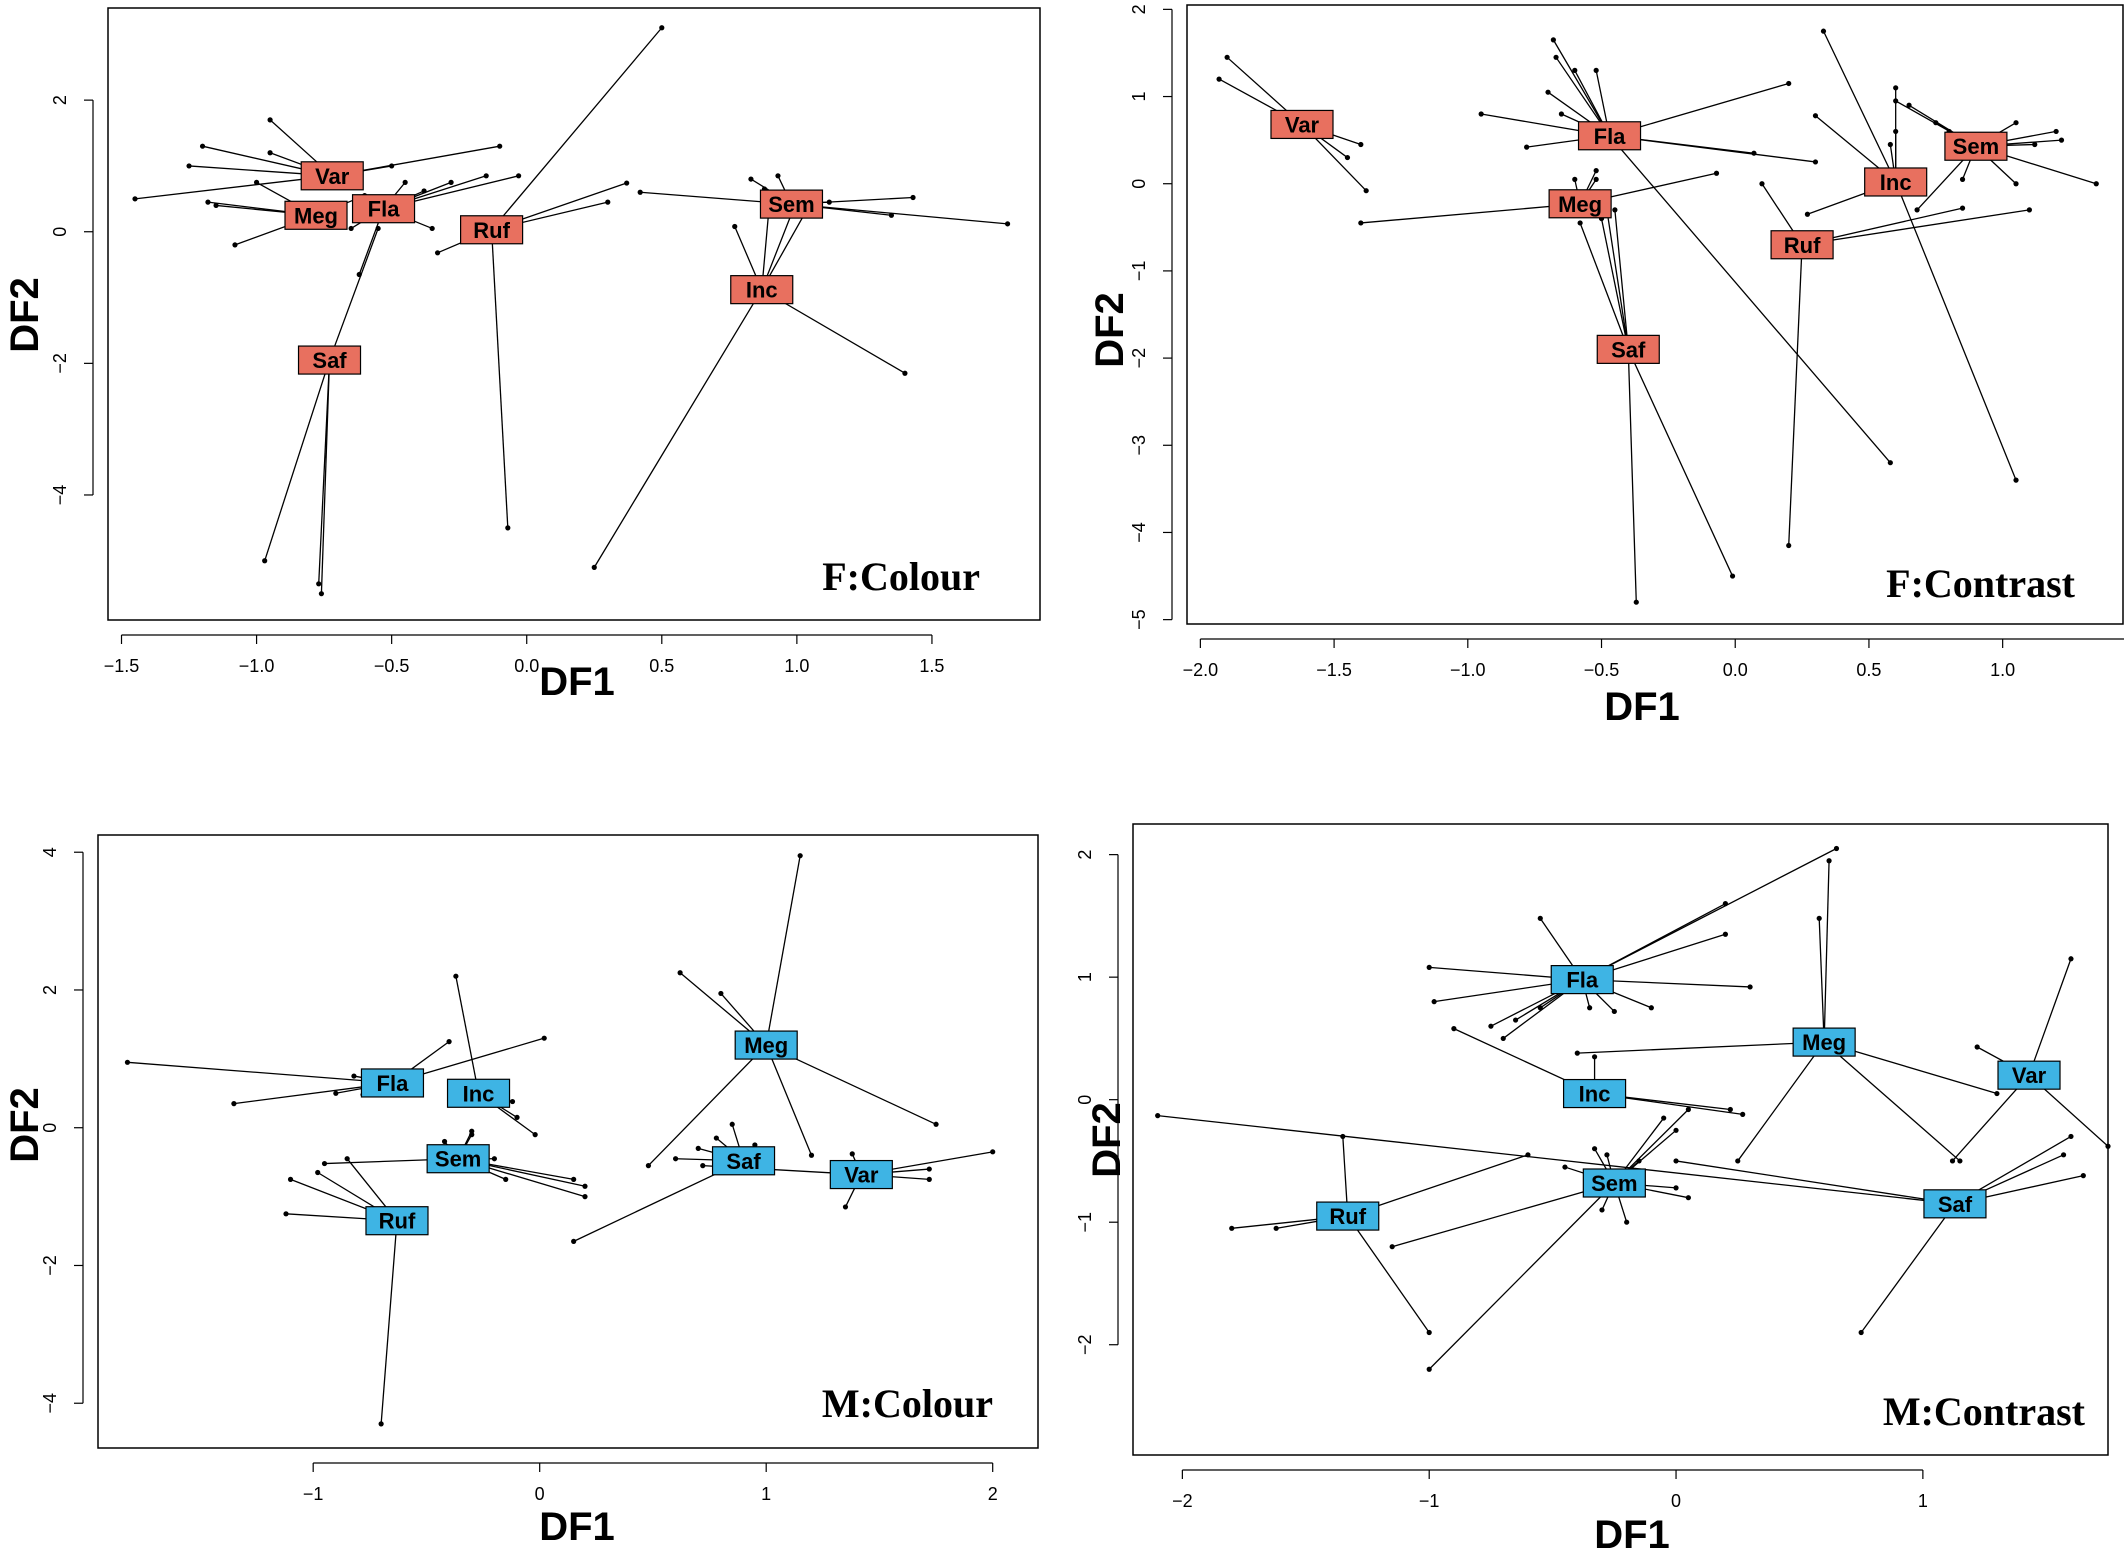  Describe the element at coordinates (931, 666) in the screenshot. I see `x-tick-label: 1.5` at that location.